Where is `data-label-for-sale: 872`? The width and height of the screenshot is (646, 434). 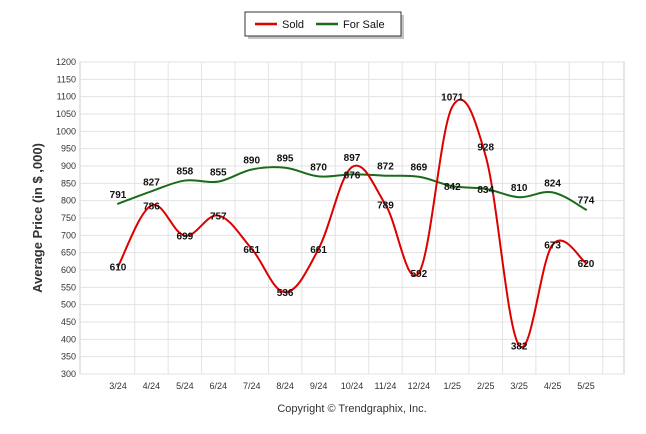 data-label-for-sale: 872 is located at coordinates (385, 167).